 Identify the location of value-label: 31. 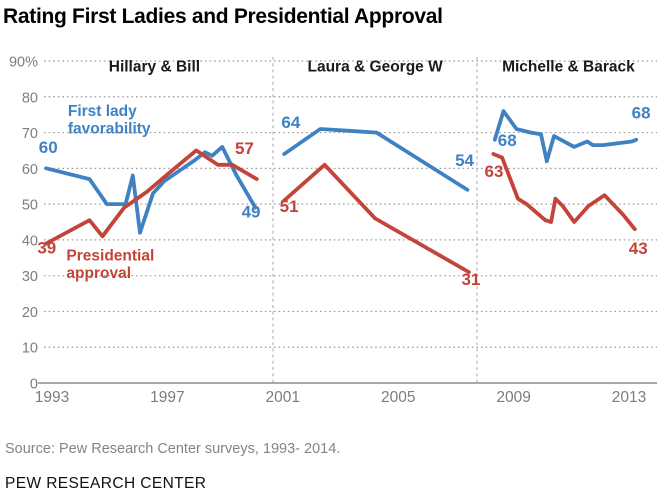
(470, 279).